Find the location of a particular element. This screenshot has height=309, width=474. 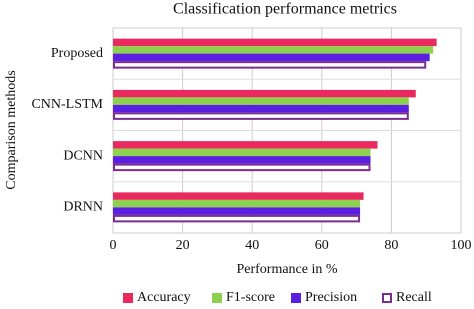

legend-label: Accuracy is located at coordinates (164, 297).